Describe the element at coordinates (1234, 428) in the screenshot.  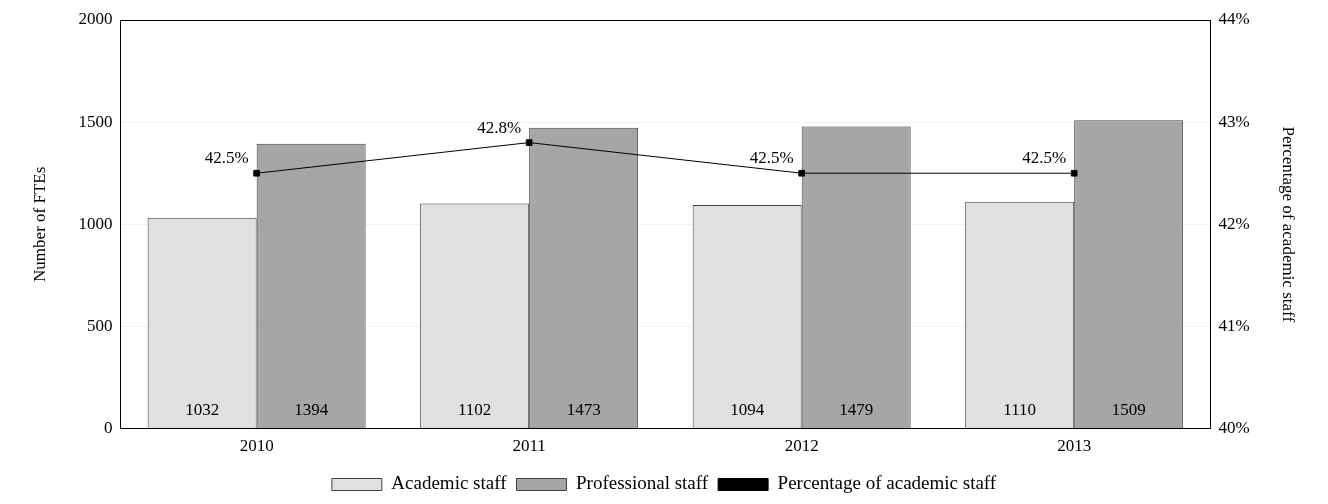
I see `y2-tick-label: 40%` at that location.